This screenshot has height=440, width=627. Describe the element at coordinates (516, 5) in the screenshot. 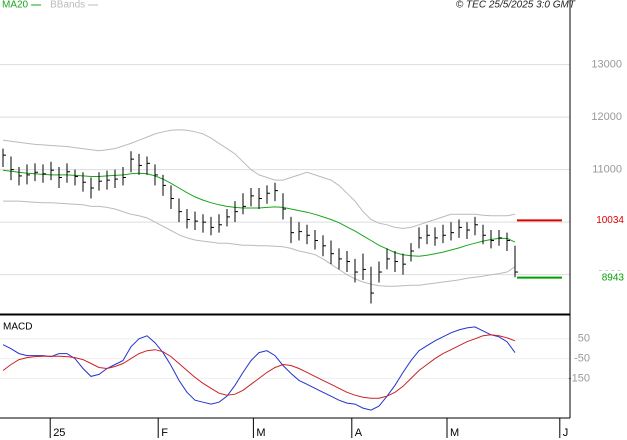

I see `copyright: © TEC 25/5/2025 3:0 GMT` at that location.